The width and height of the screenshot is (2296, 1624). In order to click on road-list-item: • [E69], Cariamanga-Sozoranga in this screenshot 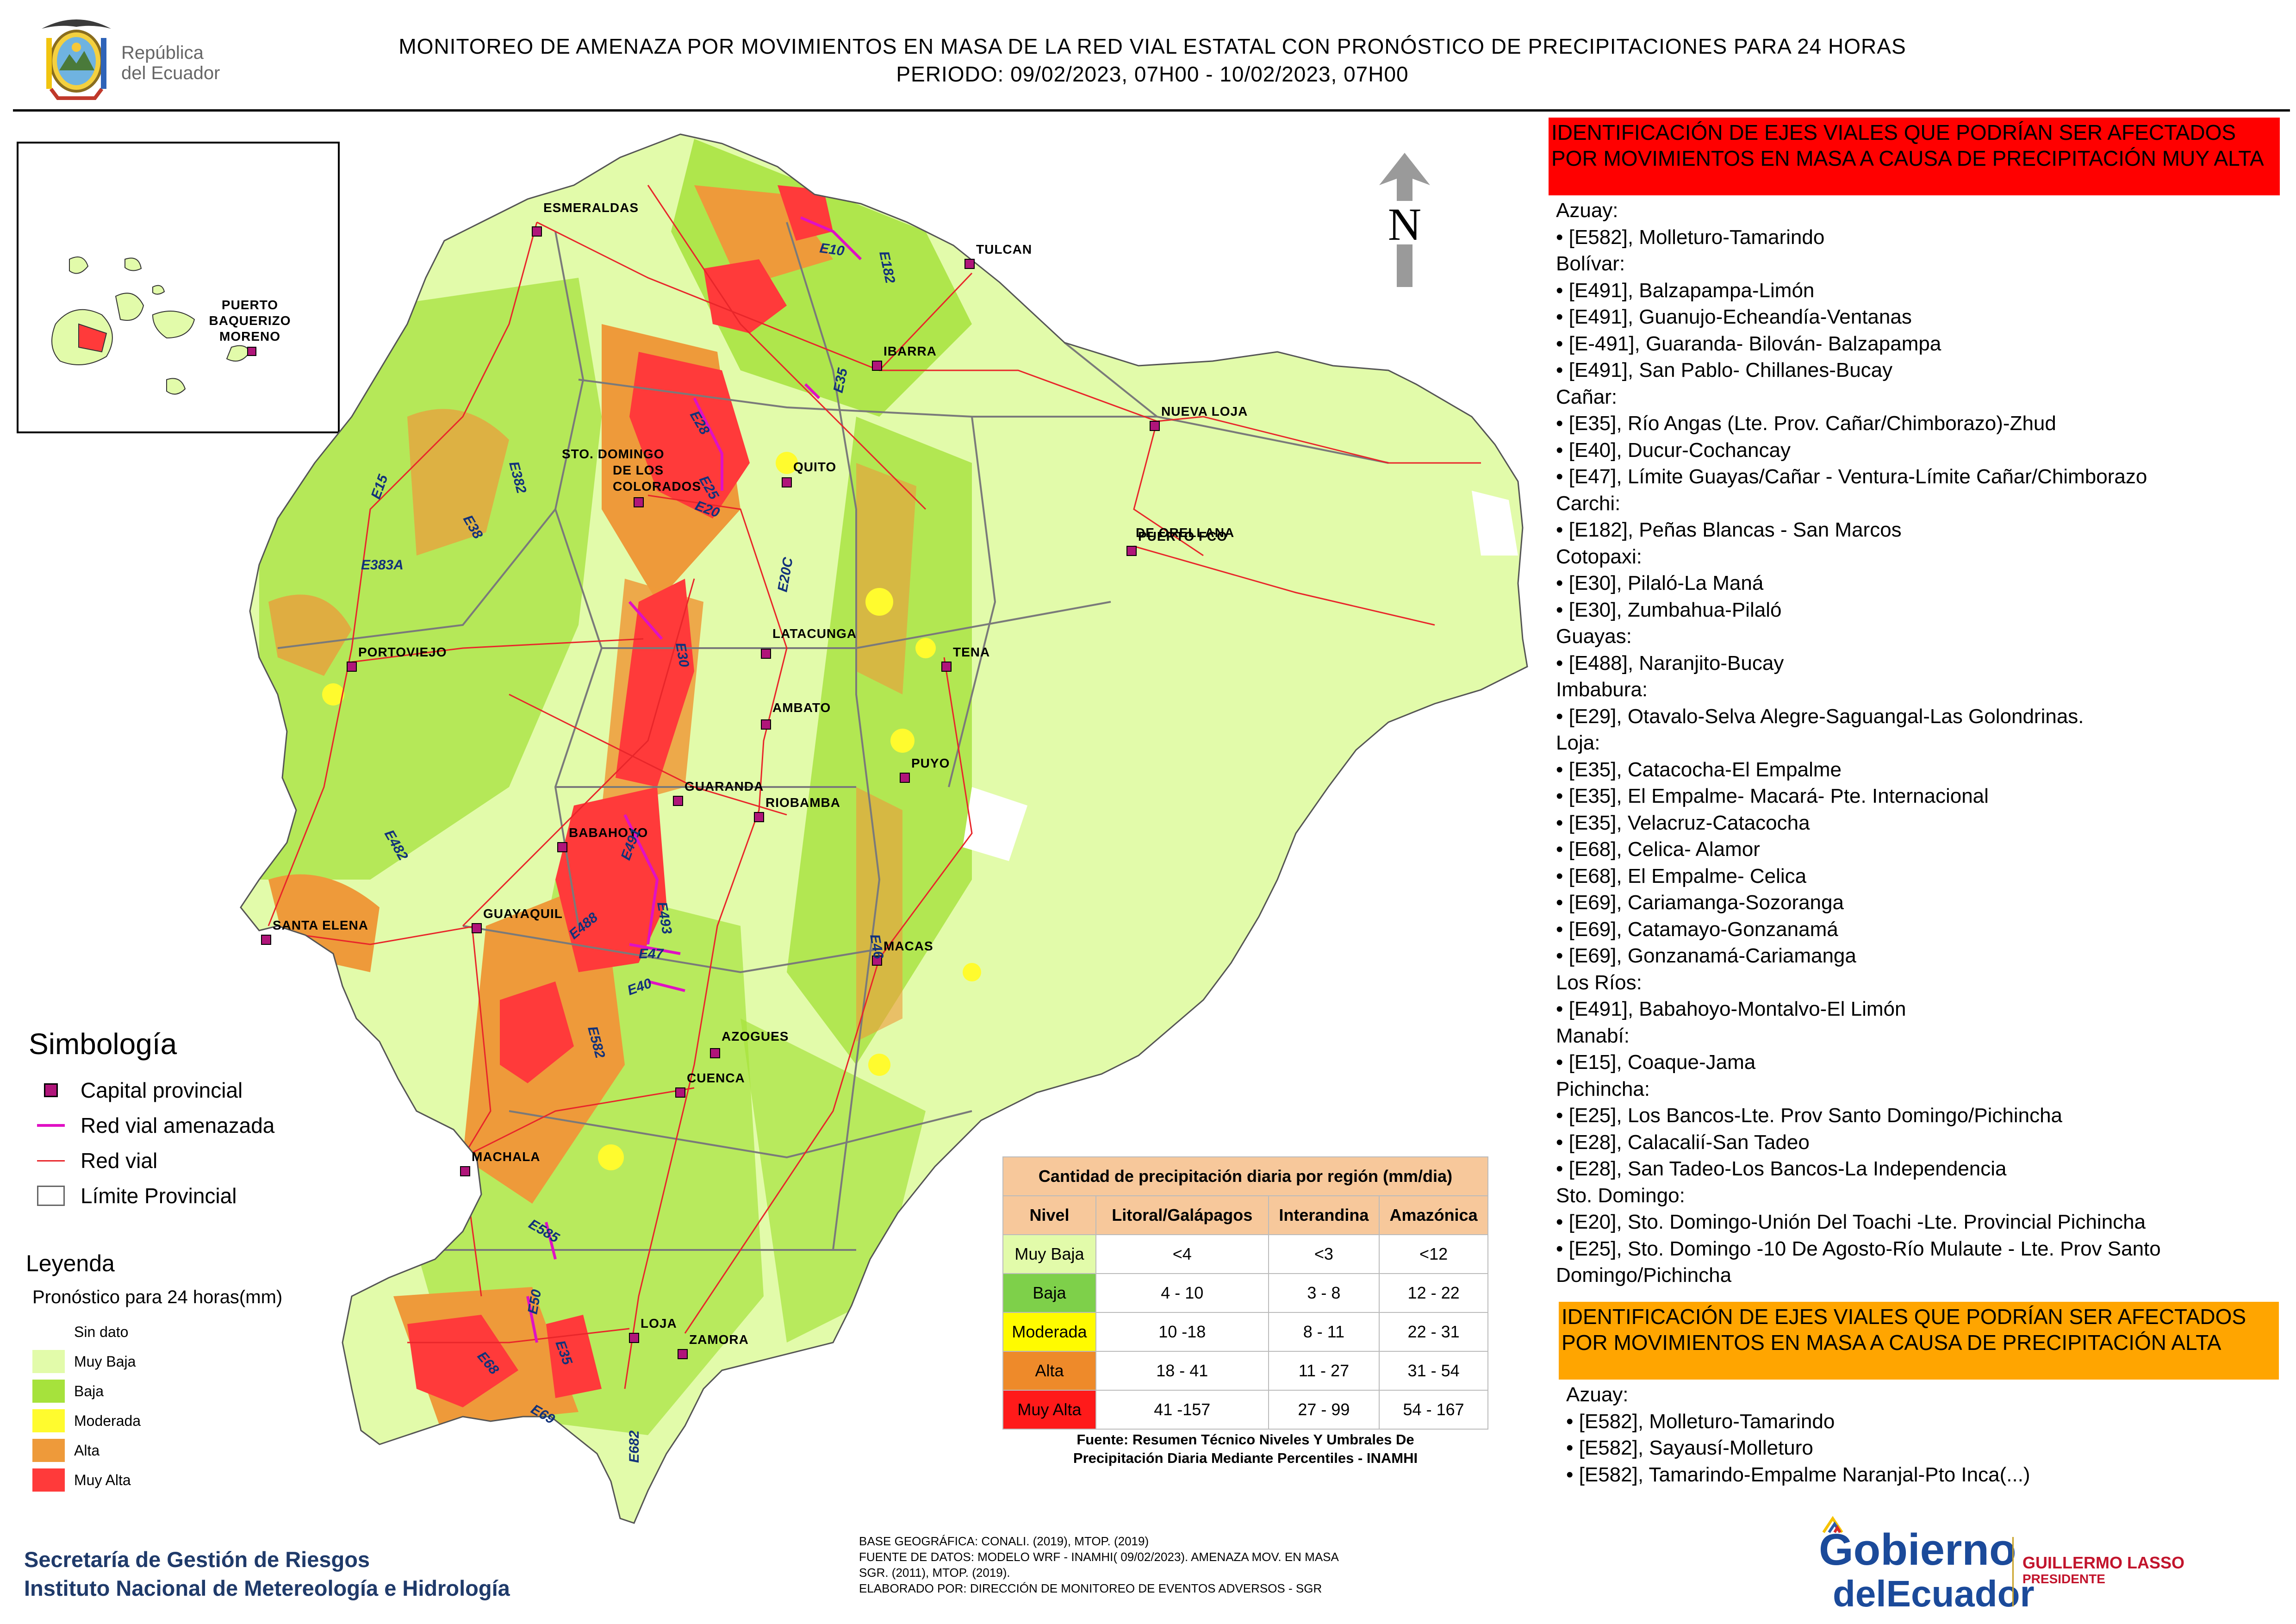, I will do `click(1700, 902)`.